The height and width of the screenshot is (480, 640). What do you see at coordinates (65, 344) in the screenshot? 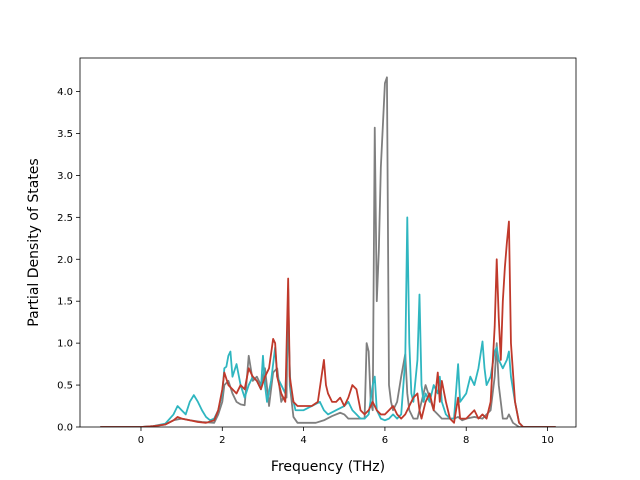
I see `y-tick-label: 1.0` at bounding box center [65, 344].